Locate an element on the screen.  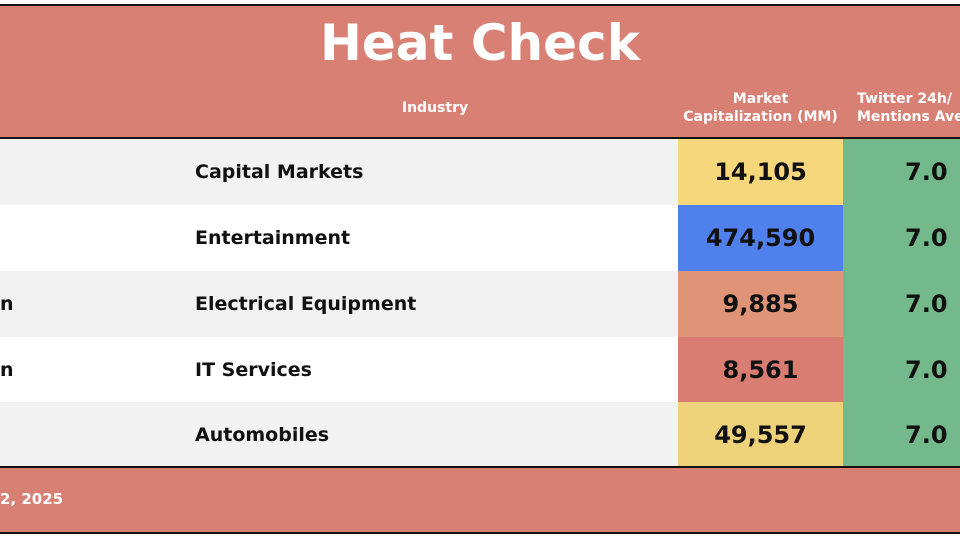
header-line: Mentions Ave is located at coordinates (908, 117).